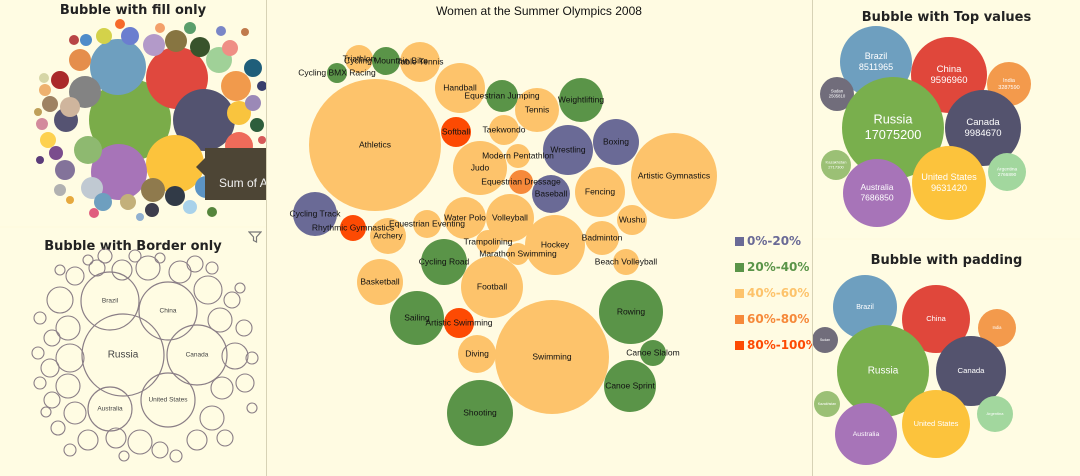 The width and height of the screenshot is (1080, 476). What do you see at coordinates (631, 312) in the screenshot?
I see `bubble-rowing` at bounding box center [631, 312].